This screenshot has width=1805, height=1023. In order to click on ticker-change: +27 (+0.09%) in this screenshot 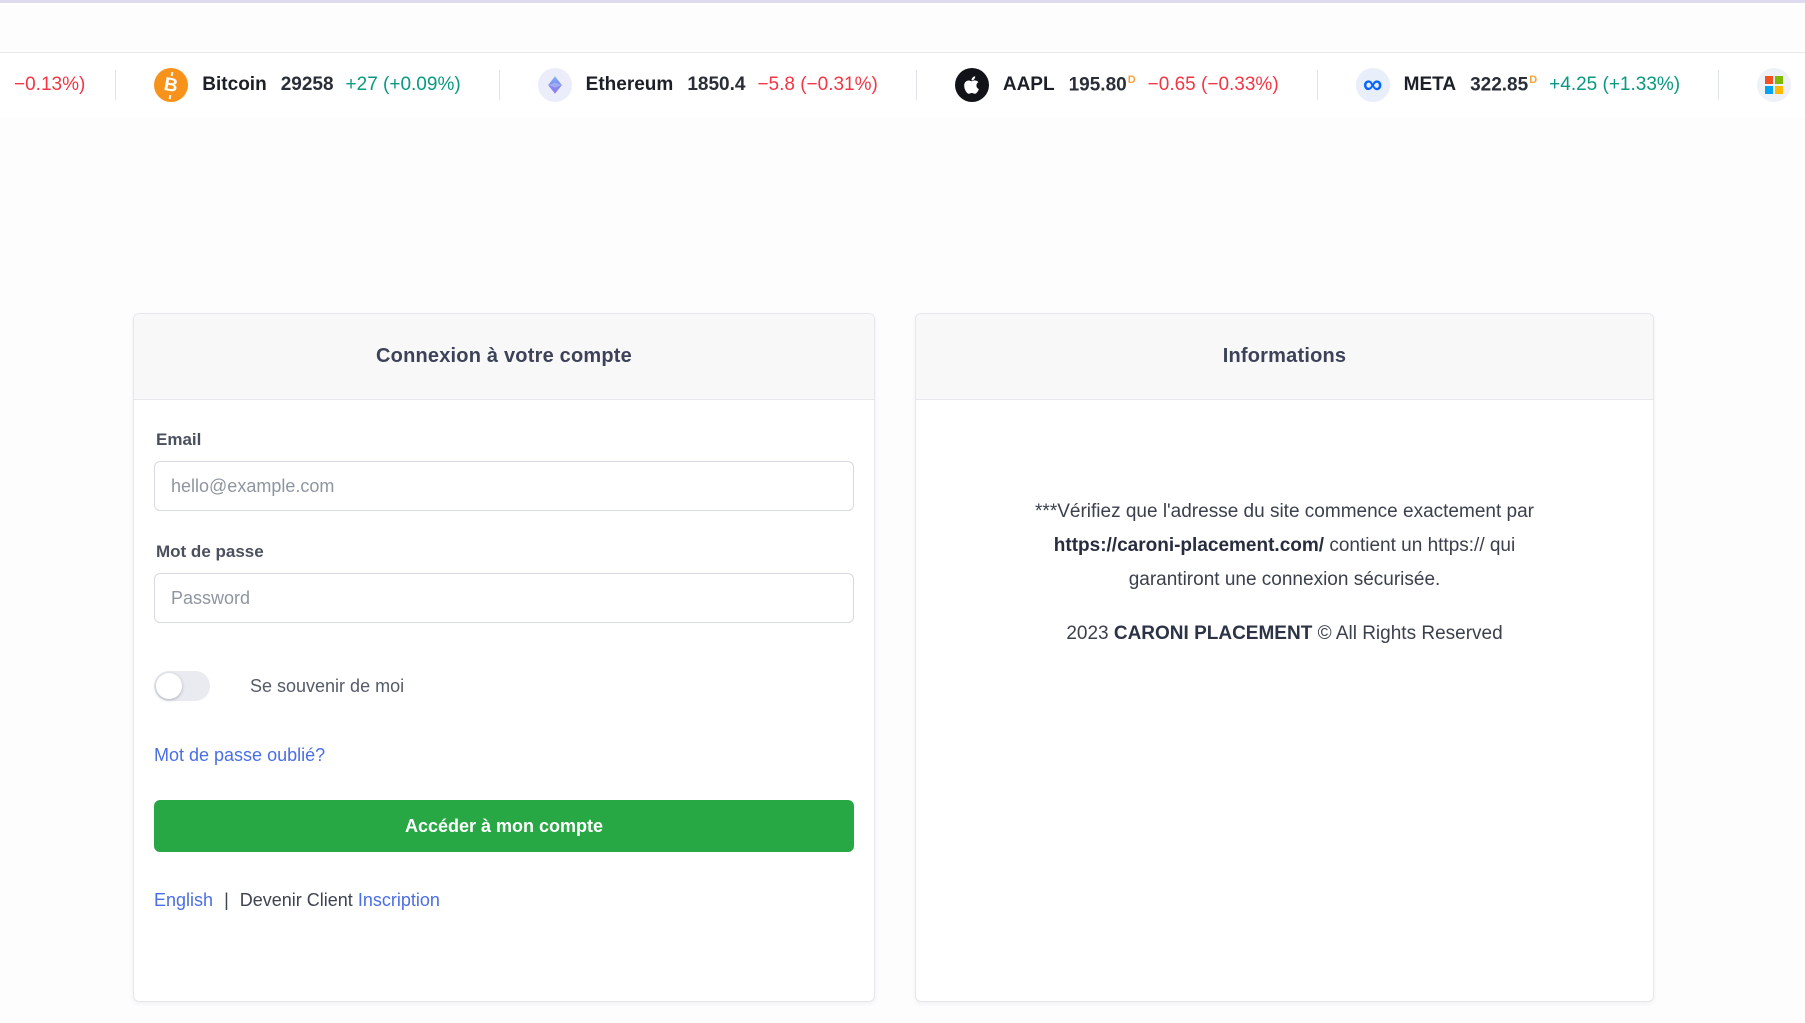, I will do `click(403, 84)`.